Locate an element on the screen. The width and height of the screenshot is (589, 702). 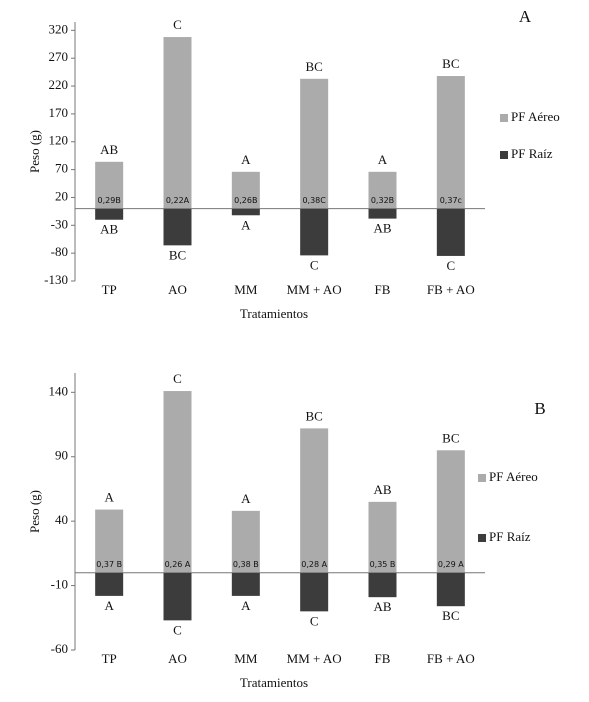
inner-label: 0,37 B is located at coordinates (109, 564).